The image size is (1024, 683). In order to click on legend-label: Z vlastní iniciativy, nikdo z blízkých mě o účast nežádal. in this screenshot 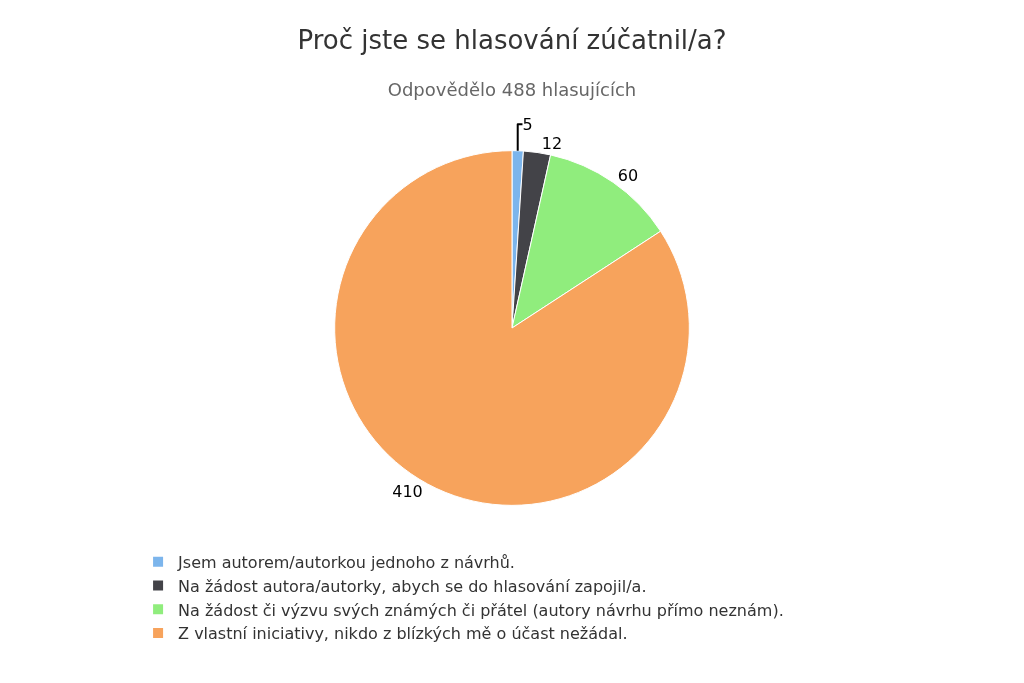, I will do `click(403, 634)`.